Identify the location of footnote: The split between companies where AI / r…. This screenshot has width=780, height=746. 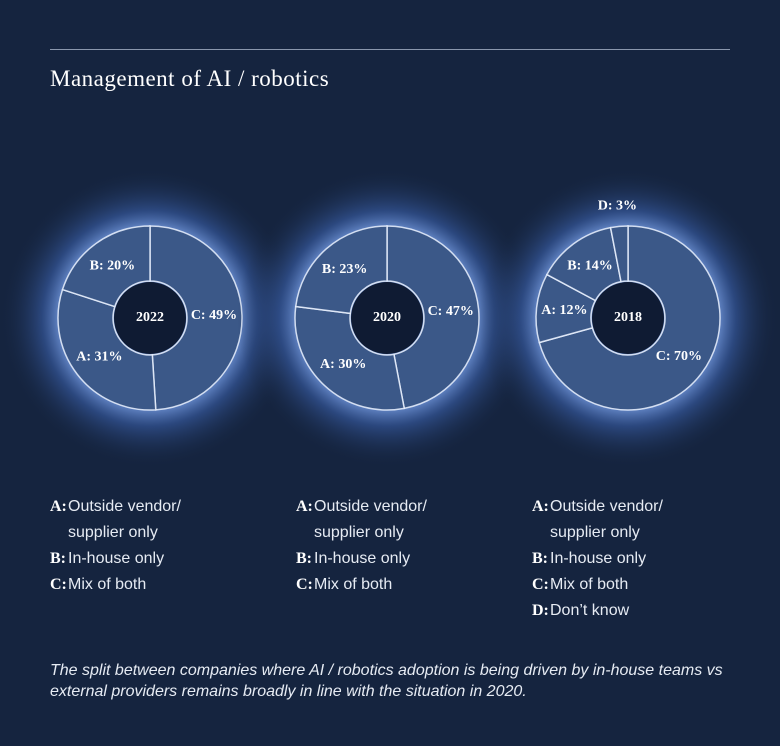
(386, 681).